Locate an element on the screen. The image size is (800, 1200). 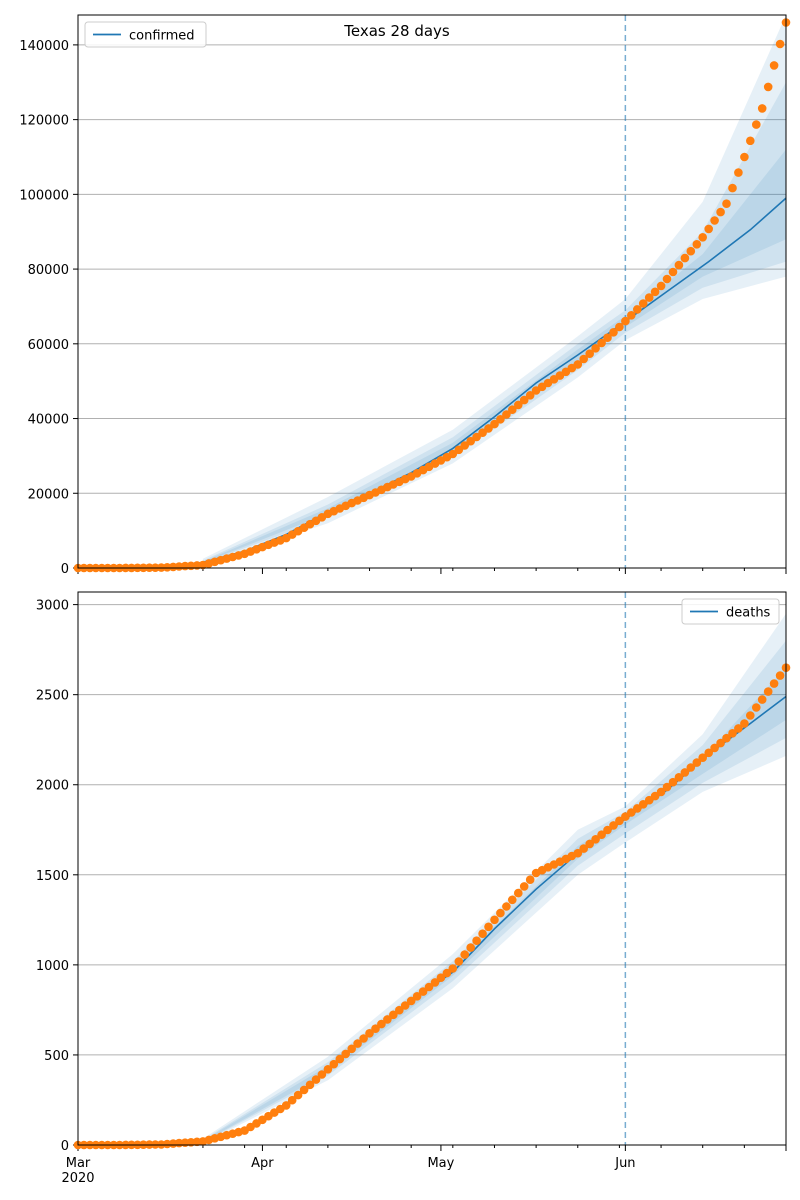
confirmed-legend: confirmed is located at coordinates (145, 34).